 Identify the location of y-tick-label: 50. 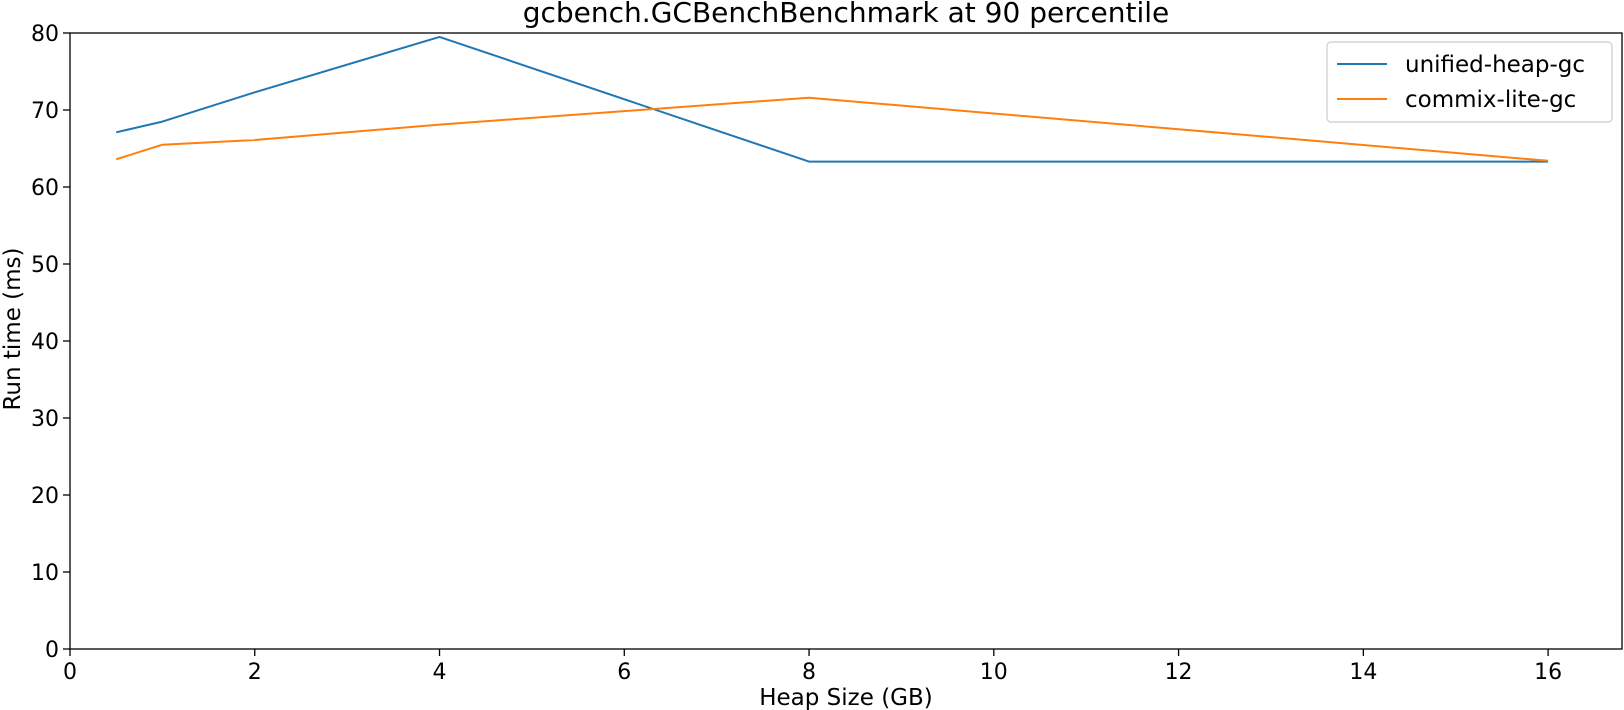
(45, 265).